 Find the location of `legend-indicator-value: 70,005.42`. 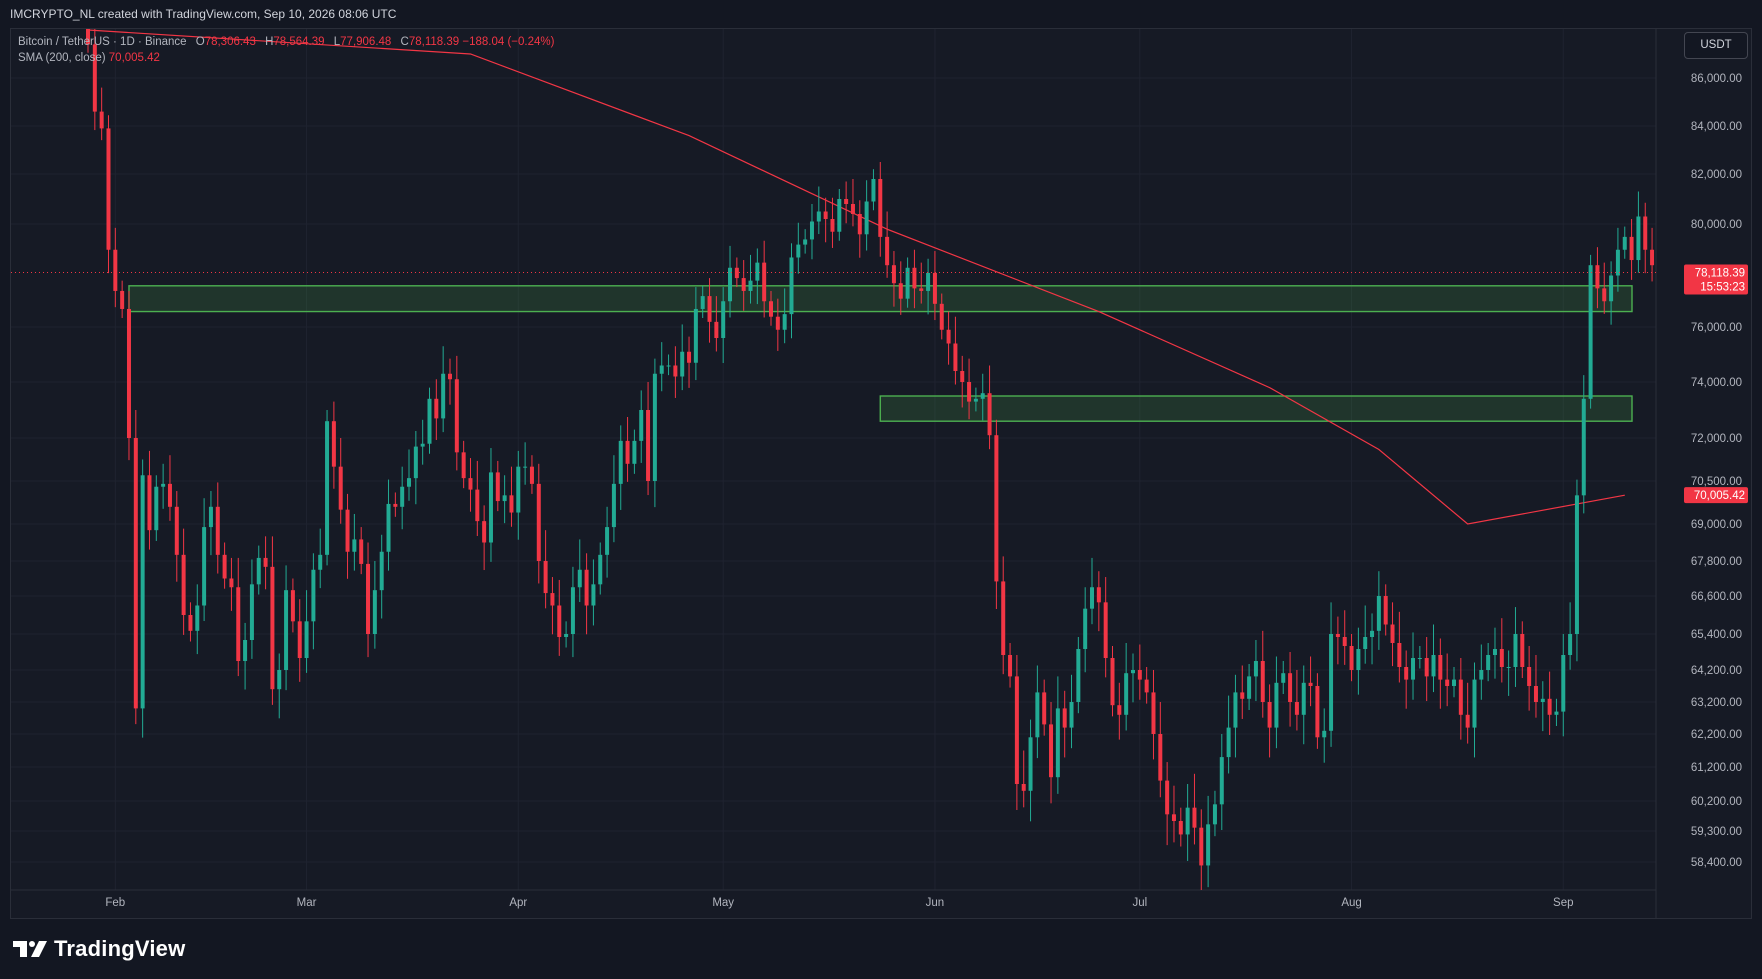

legend-indicator-value: 70,005.42 is located at coordinates (134, 58).